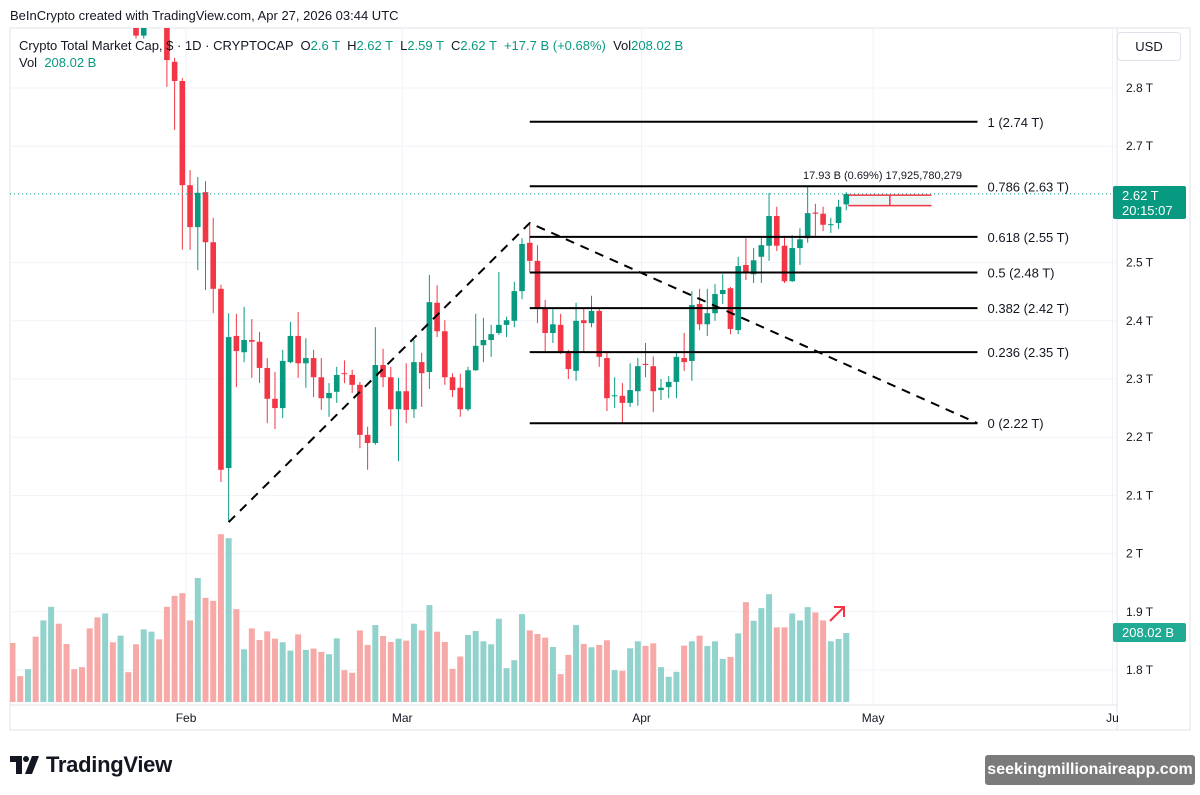  What do you see at coordinates (647, 718) in the screenshot?
I see `time-axis: Feb Mar Apr May Ju` at bounding box center [647, 718].